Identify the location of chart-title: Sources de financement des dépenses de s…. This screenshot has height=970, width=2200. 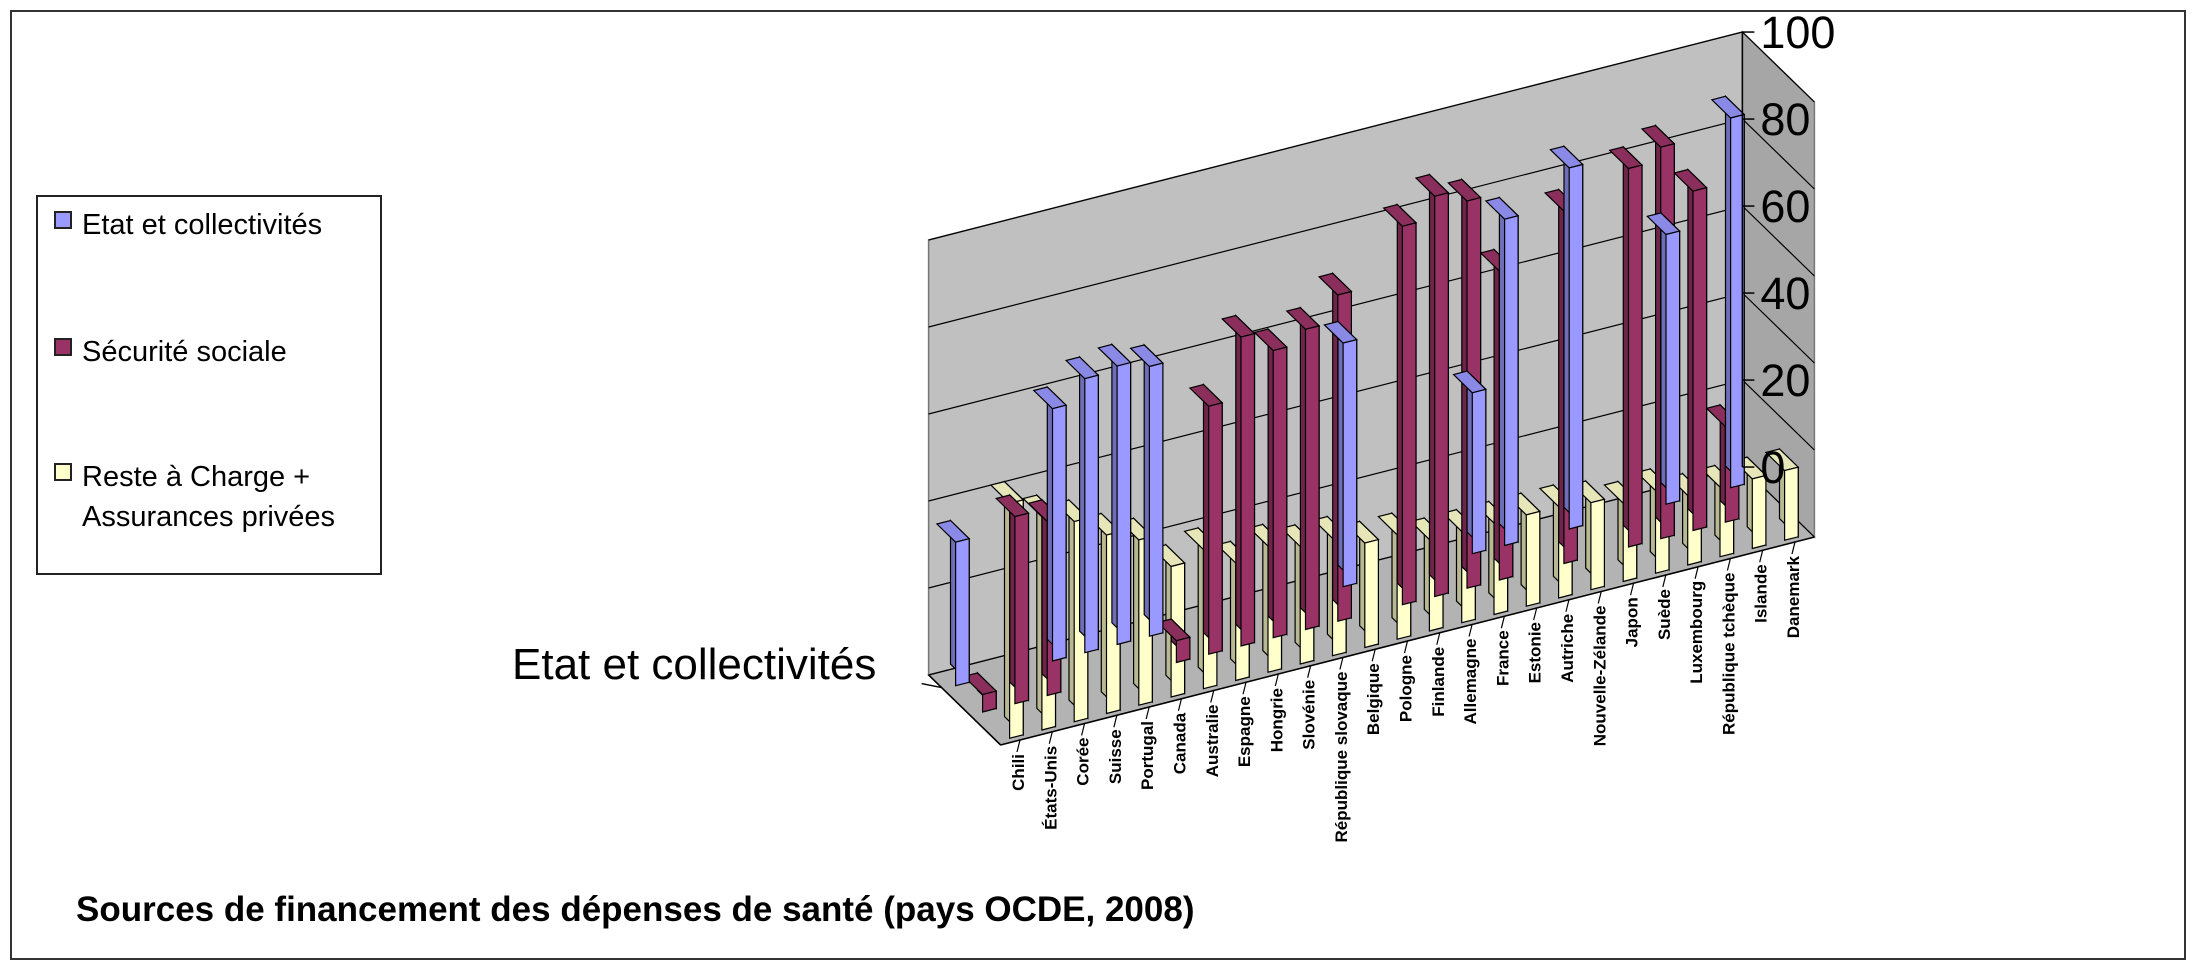
(635, 909).